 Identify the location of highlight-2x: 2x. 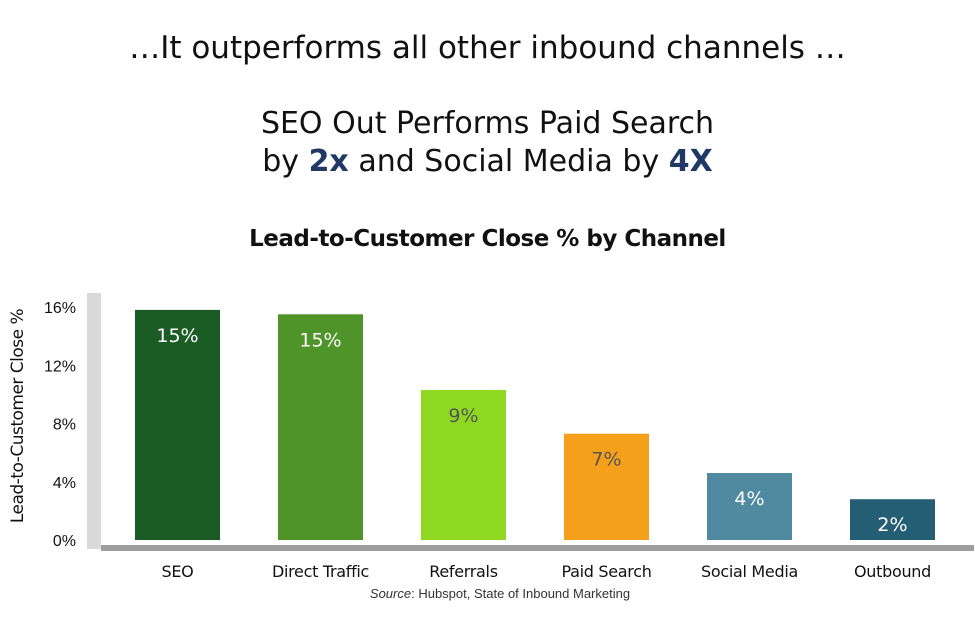
(328, 161).